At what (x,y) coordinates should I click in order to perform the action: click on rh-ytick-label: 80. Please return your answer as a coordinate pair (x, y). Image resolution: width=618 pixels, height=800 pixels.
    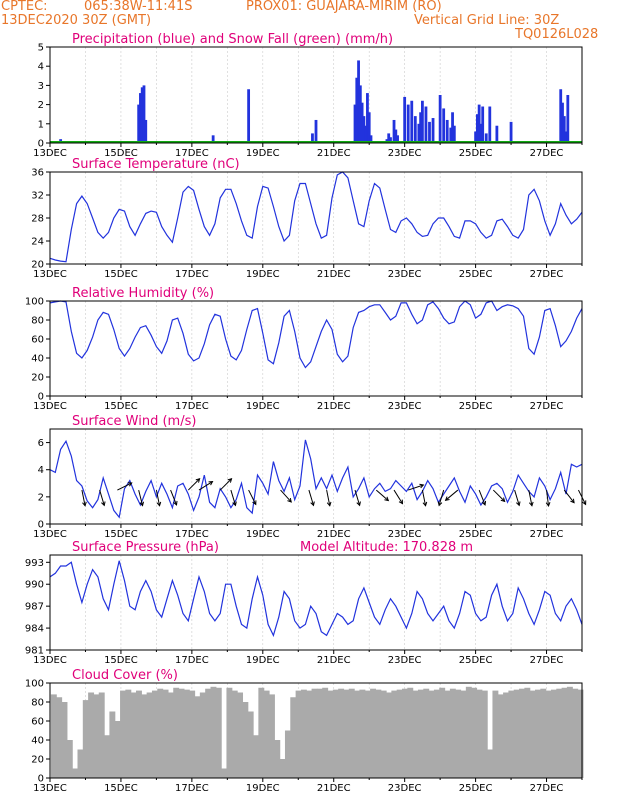
    Looking at the image, I should click on (37, 321).